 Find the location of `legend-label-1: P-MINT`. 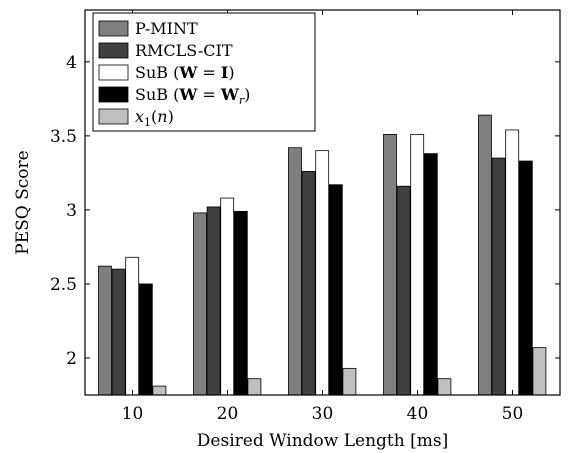

legend-label-1: P-MINT is located at coordinates (166, 28).